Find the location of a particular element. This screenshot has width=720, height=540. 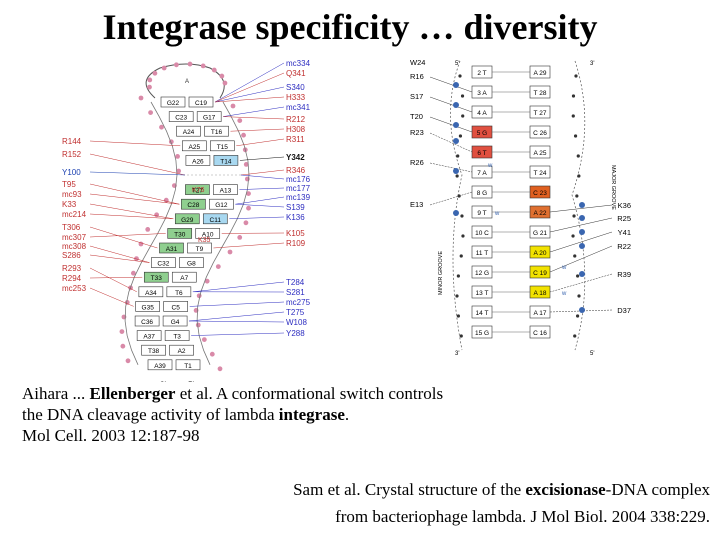

residue-label: K33 is located at coordinates (69, 204).